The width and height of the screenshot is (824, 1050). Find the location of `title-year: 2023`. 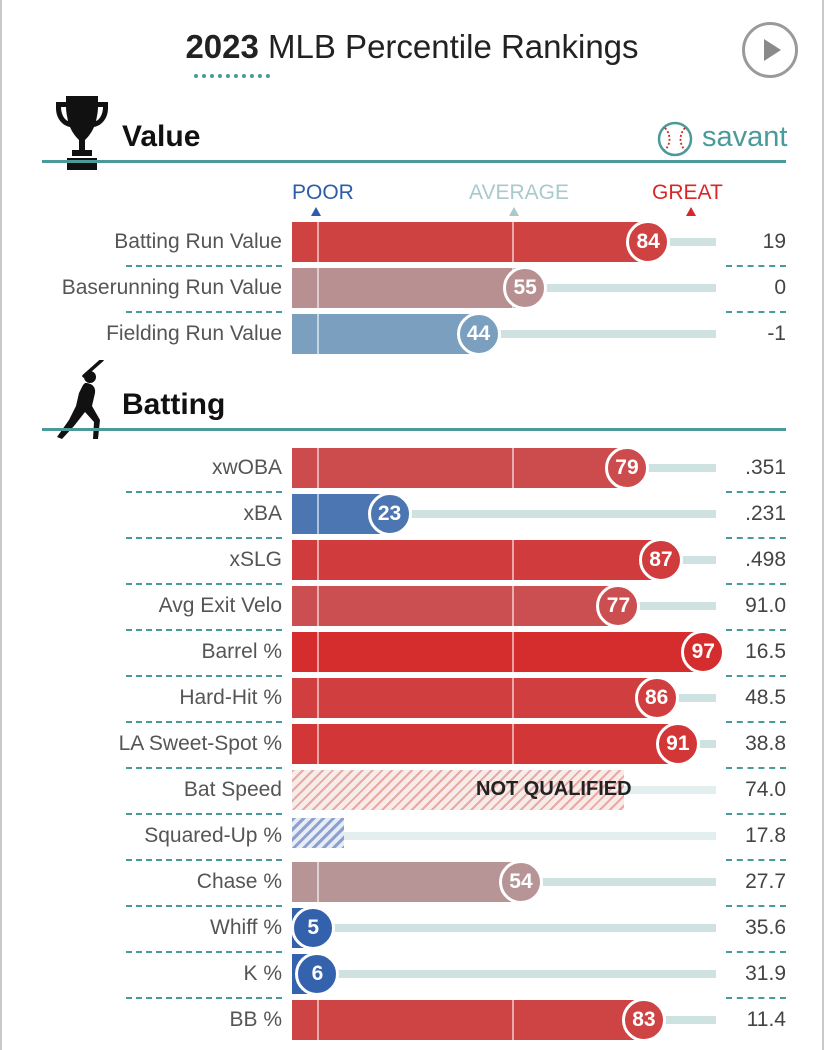

title-year: 2023 is located at coordinates (222, 46).